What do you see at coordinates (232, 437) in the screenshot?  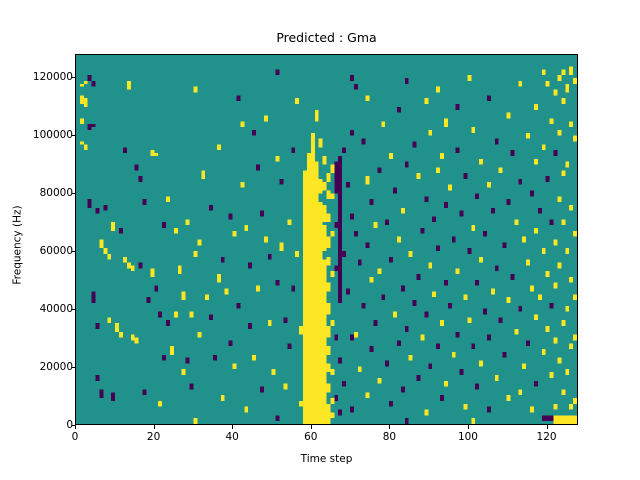 I see `x-tick-label: 40` at bounding box center [232, 437].